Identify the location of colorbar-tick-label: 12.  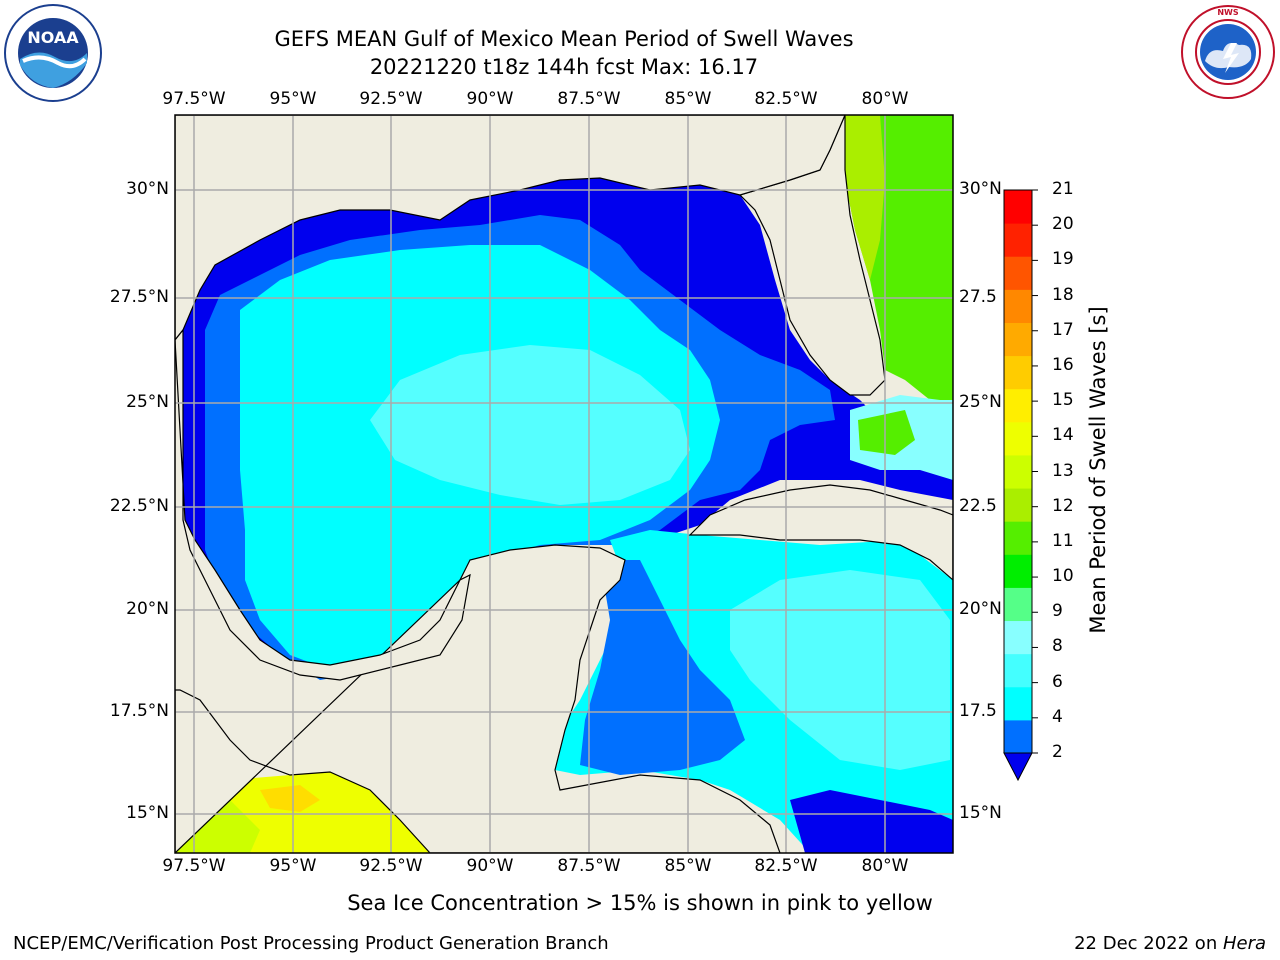
(1063, 505).